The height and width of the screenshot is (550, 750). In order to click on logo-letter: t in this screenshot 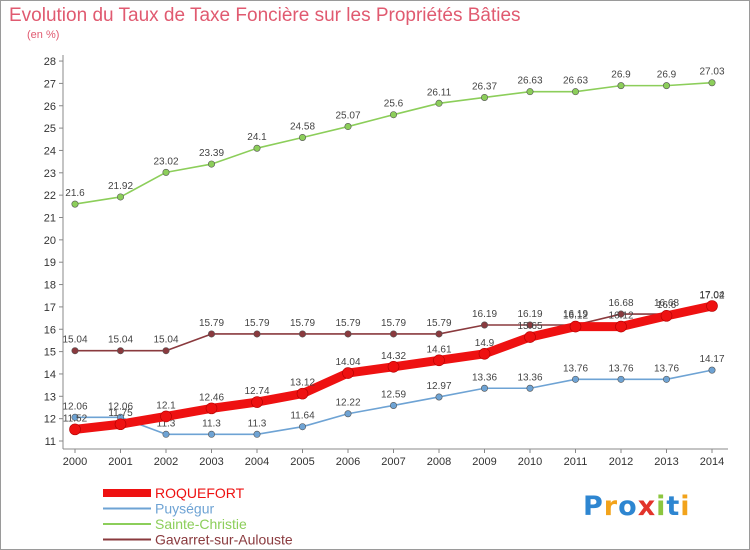, I will do `click(673, 506)`.